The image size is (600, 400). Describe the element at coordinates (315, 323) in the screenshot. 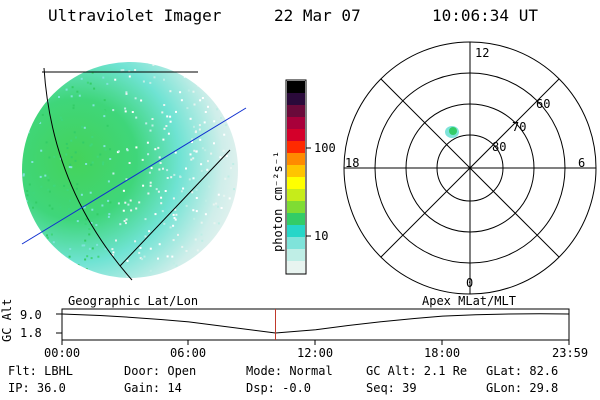

I see `altitude-curve` at that location.